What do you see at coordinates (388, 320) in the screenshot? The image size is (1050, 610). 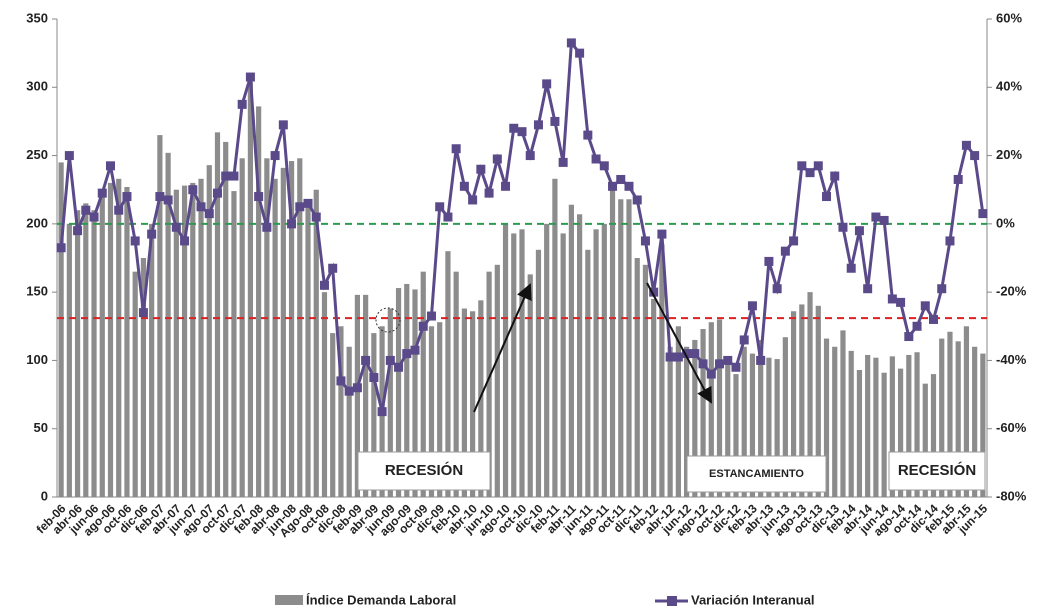 I see `highlight-circle` at bounding box center [388, 320].